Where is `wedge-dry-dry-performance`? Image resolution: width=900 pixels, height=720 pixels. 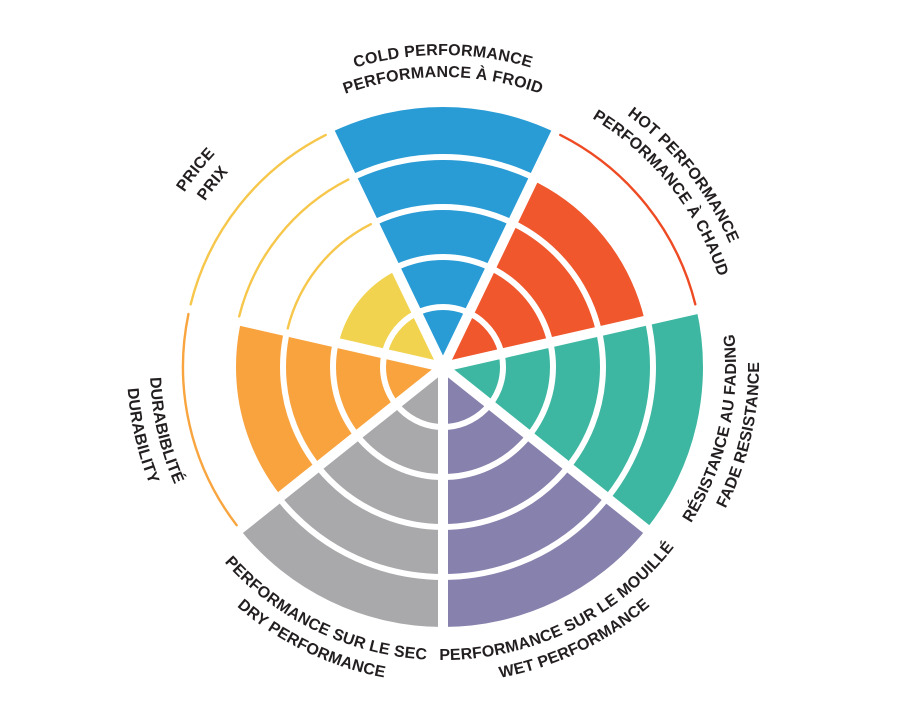 wedge-dry-dry-performance is located at coordinates (341, 497).